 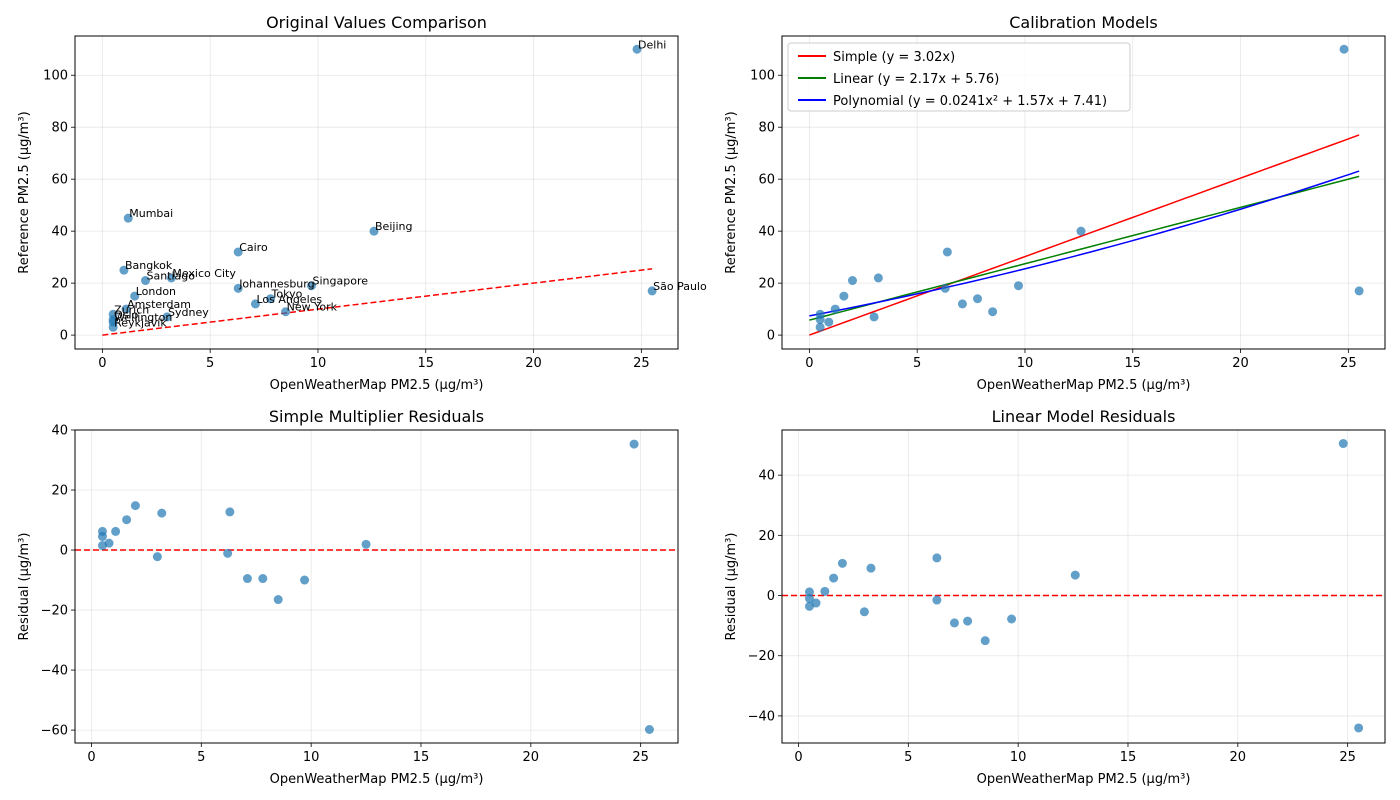 What do you see at coordinates (59, 180) in the screenshot?
I see `y-tick-label: 60` at bounding box center [59, 180].